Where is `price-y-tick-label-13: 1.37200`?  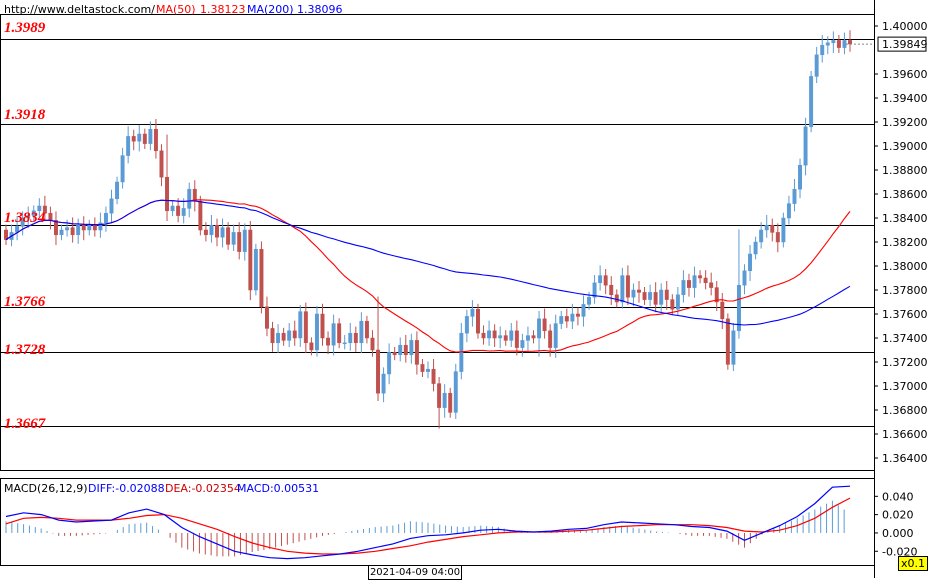 price-y-tick-label-13: 1.37200 is located at coordinates (905, 362).